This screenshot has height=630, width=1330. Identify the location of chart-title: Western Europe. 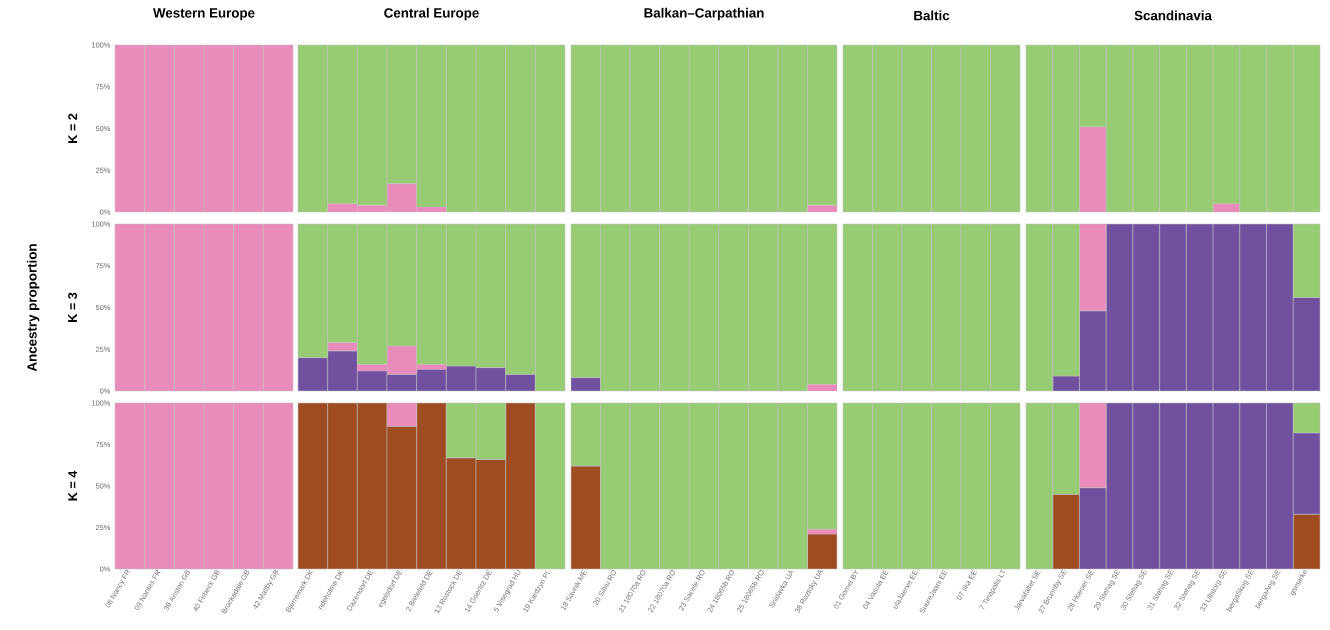
(204, 14).